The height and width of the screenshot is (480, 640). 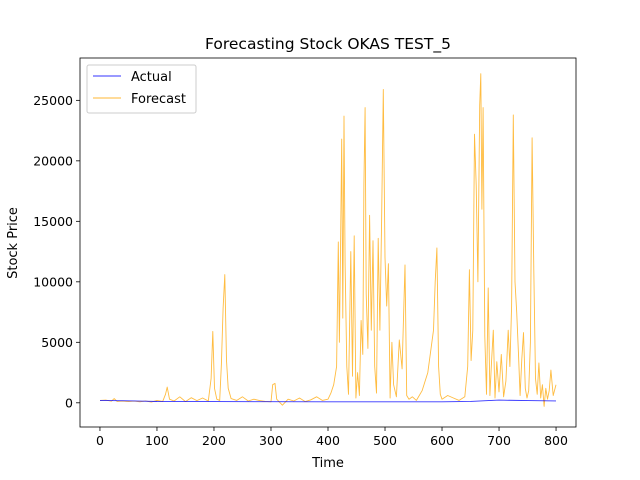 I want to click on legend: Actual Forecast, so click(x=141, y=89).